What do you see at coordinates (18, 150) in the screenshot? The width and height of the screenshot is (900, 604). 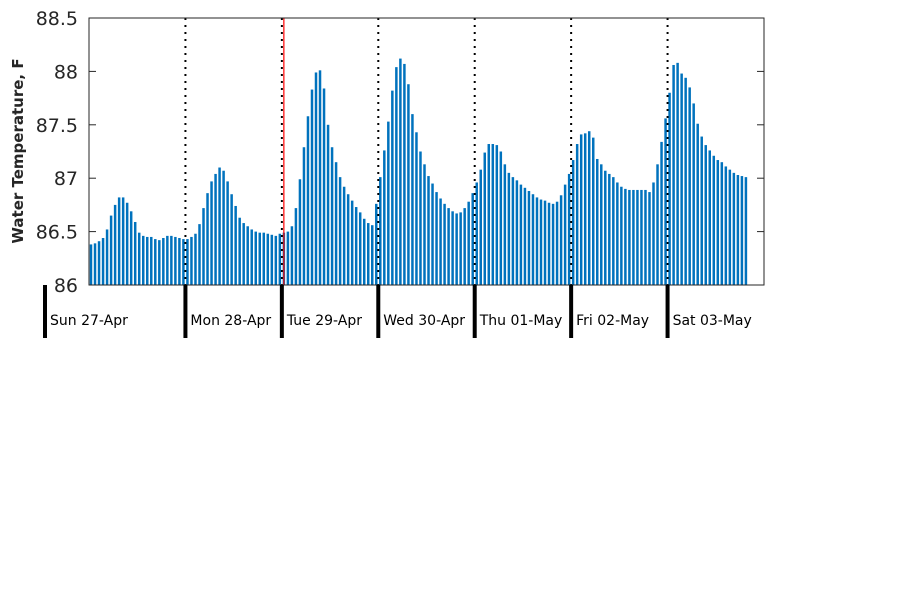 I see `y-axis-label: Water Temperature, F` at bounding box center [18, 150].